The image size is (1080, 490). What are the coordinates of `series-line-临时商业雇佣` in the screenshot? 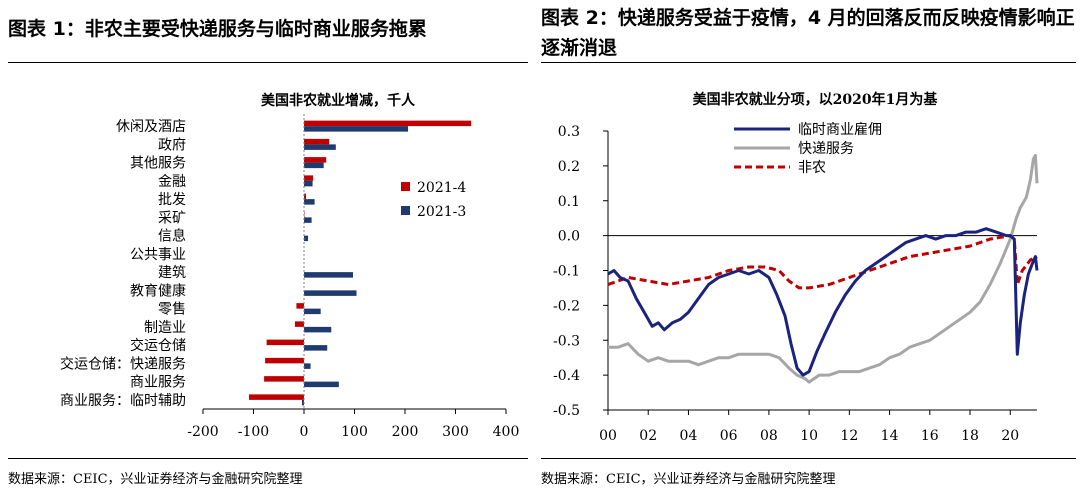 It's located at (823, 302).